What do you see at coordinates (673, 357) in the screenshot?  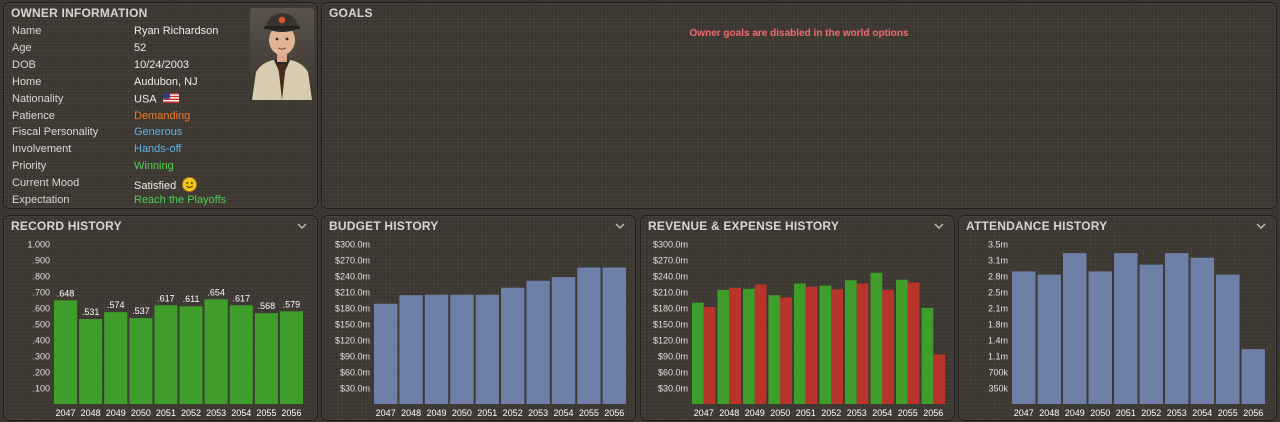 I see `y-tick-label: $90.0m` at bounding box center [673, 357].